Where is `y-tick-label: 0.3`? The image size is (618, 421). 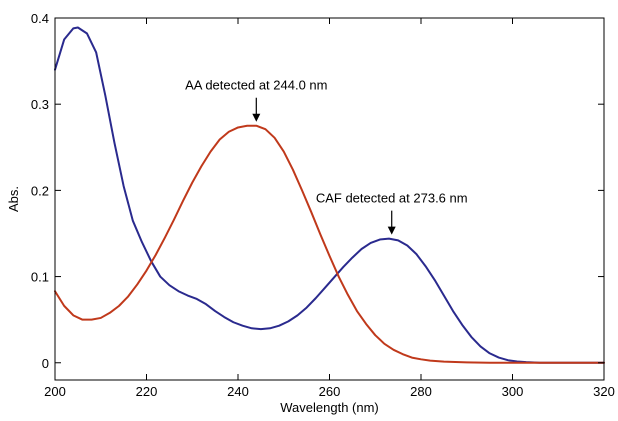 y-tick-label: 0.3 is located at coordinates (40, 104).